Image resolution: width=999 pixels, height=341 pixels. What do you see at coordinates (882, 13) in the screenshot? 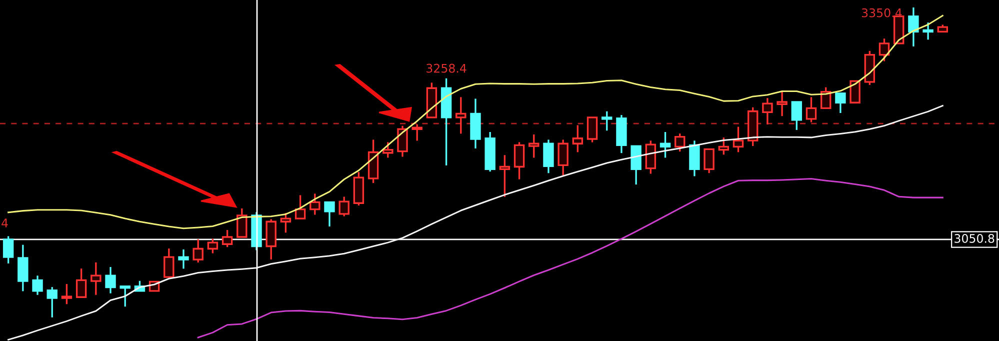
I see `text: 3350.4` at bounding box center [882, 13].